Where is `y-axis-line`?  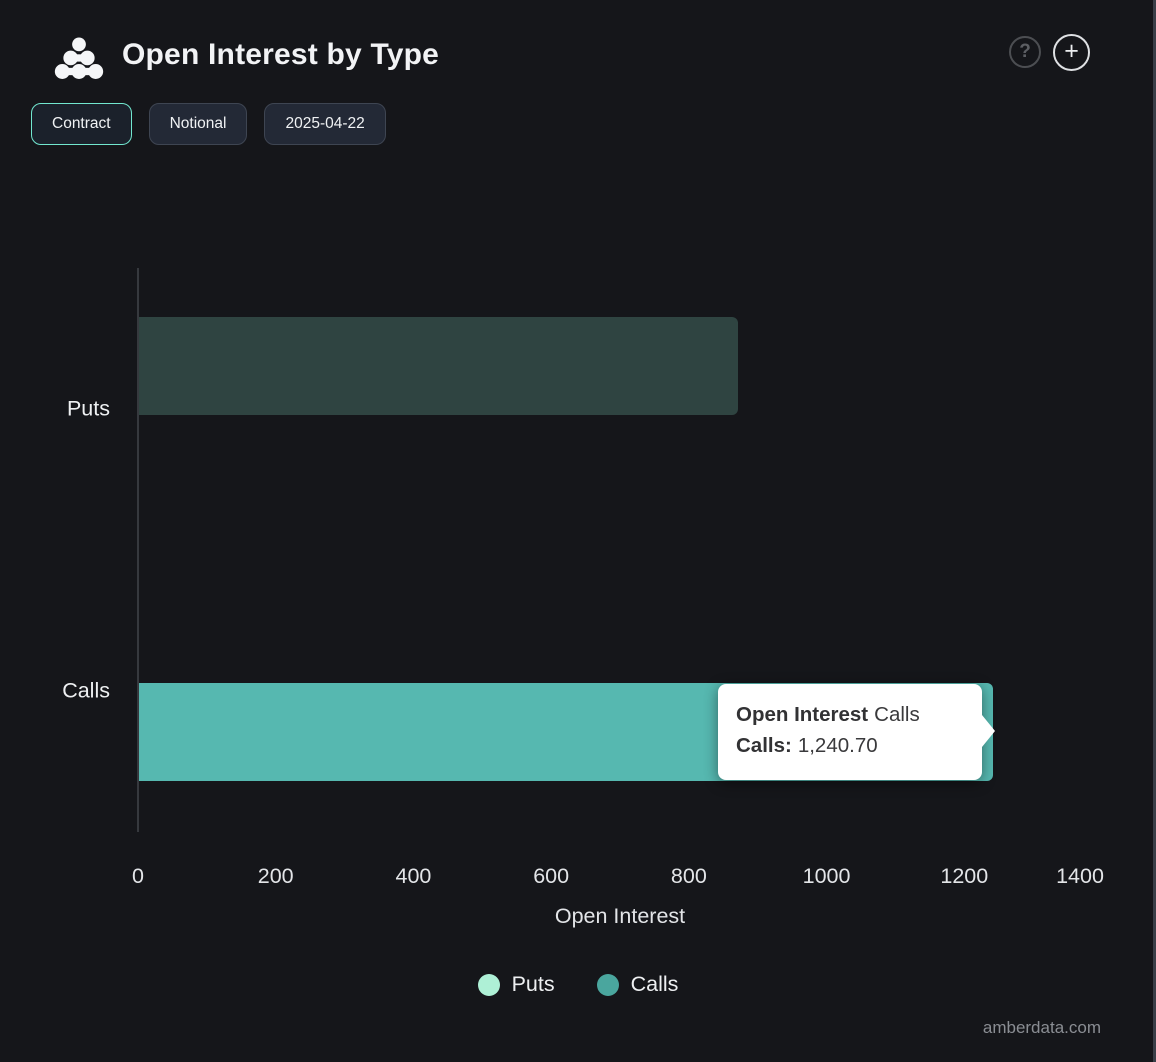 y-axis-line is located at coordinates (138, 550).